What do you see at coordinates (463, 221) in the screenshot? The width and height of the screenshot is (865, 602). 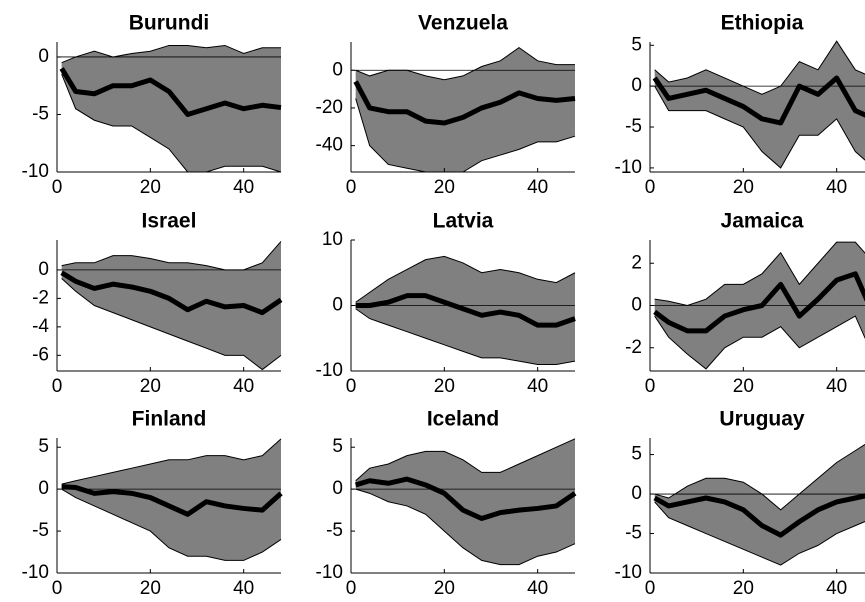 I see `chart-title: Latvia` at bounding box center [463, 221].